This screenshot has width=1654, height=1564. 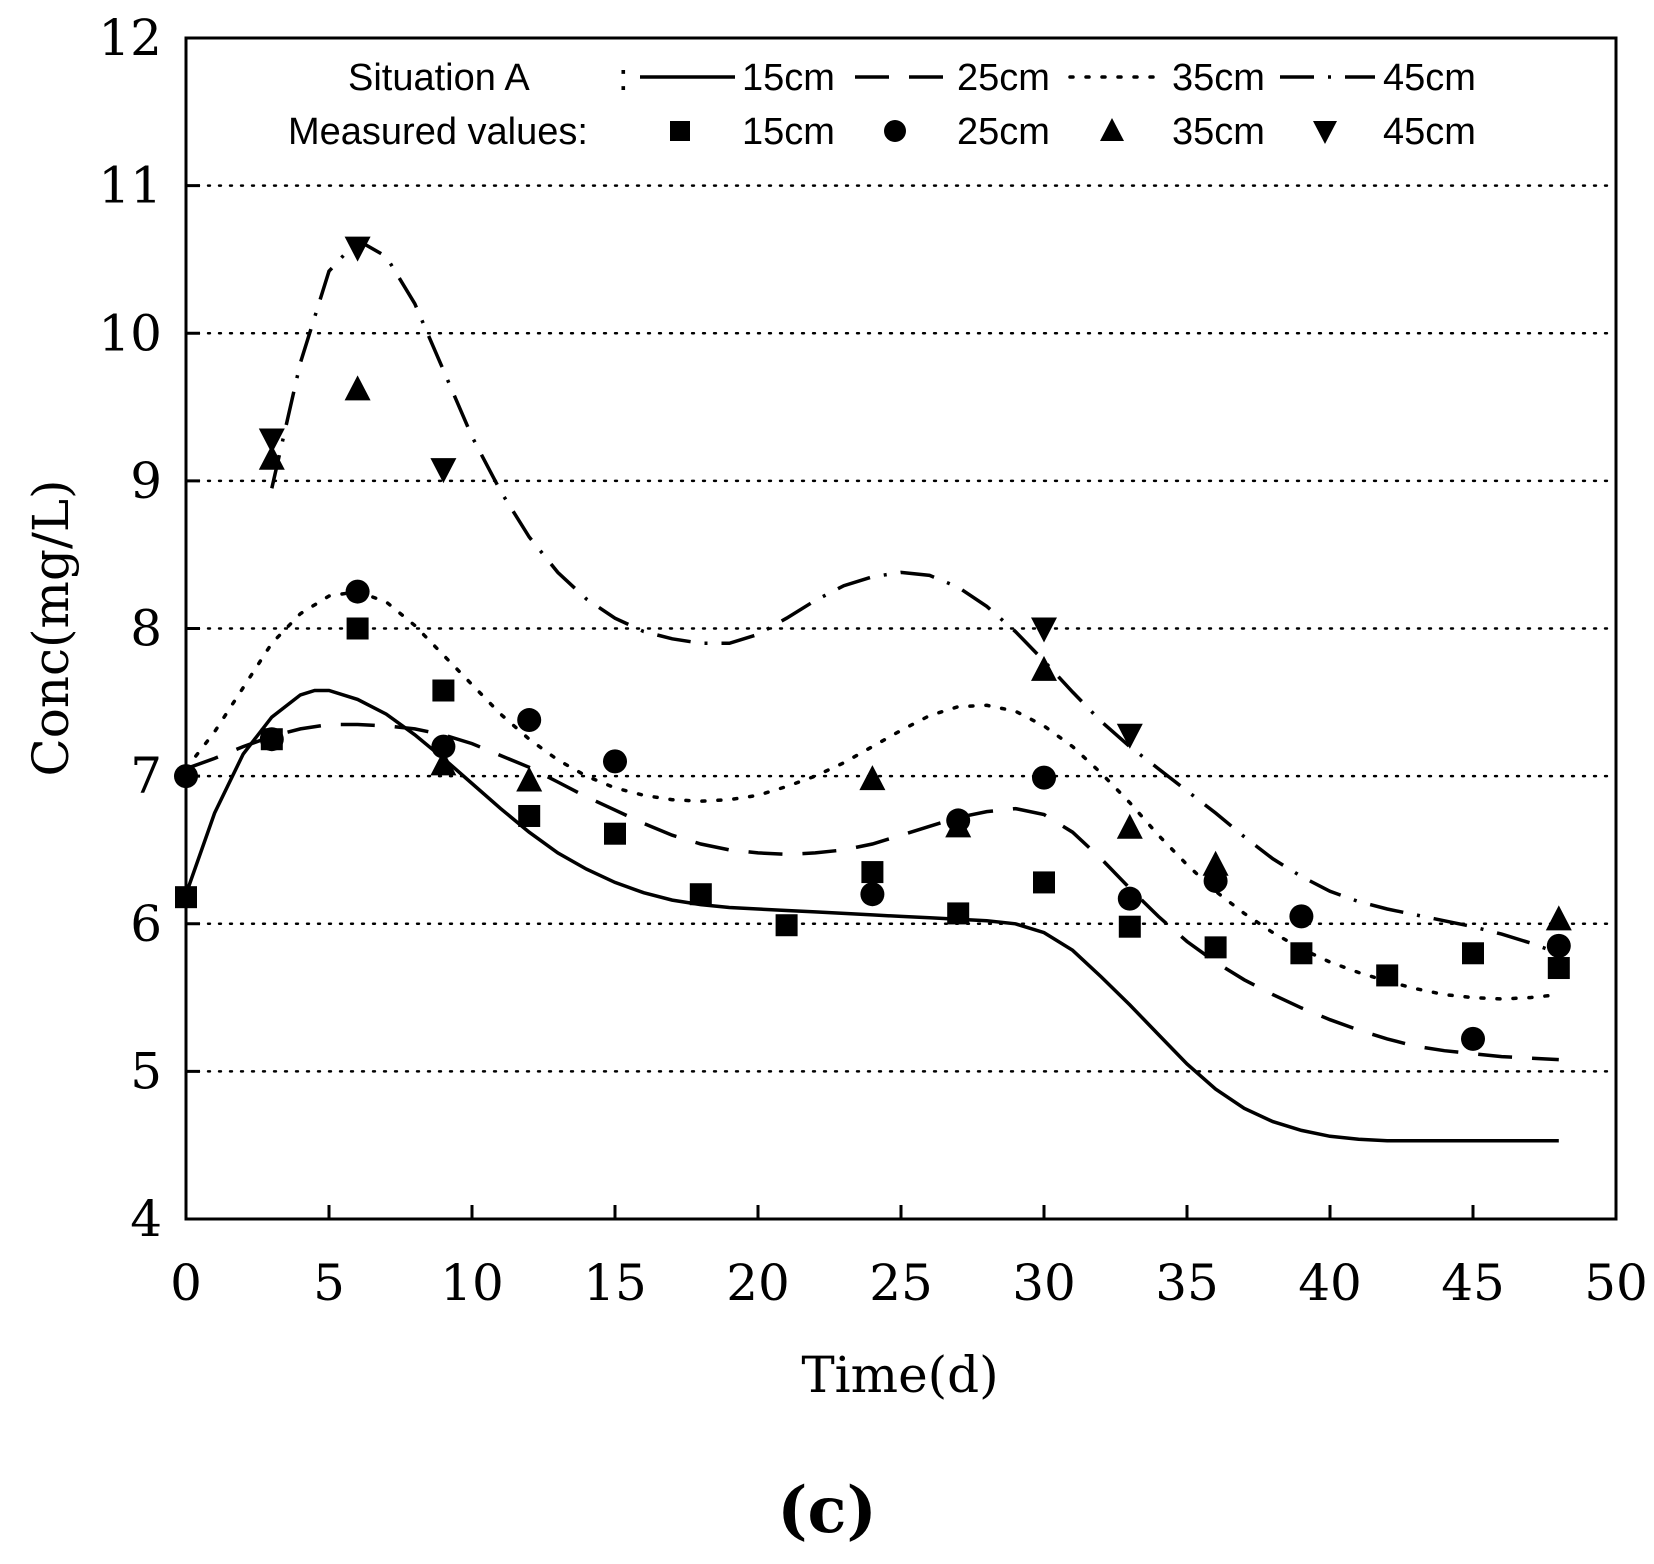 What do you see at coordinates (1473, 1283) in the screenshot?
I see `x-tick-label: 45` at bounding box center [1473, 1283].